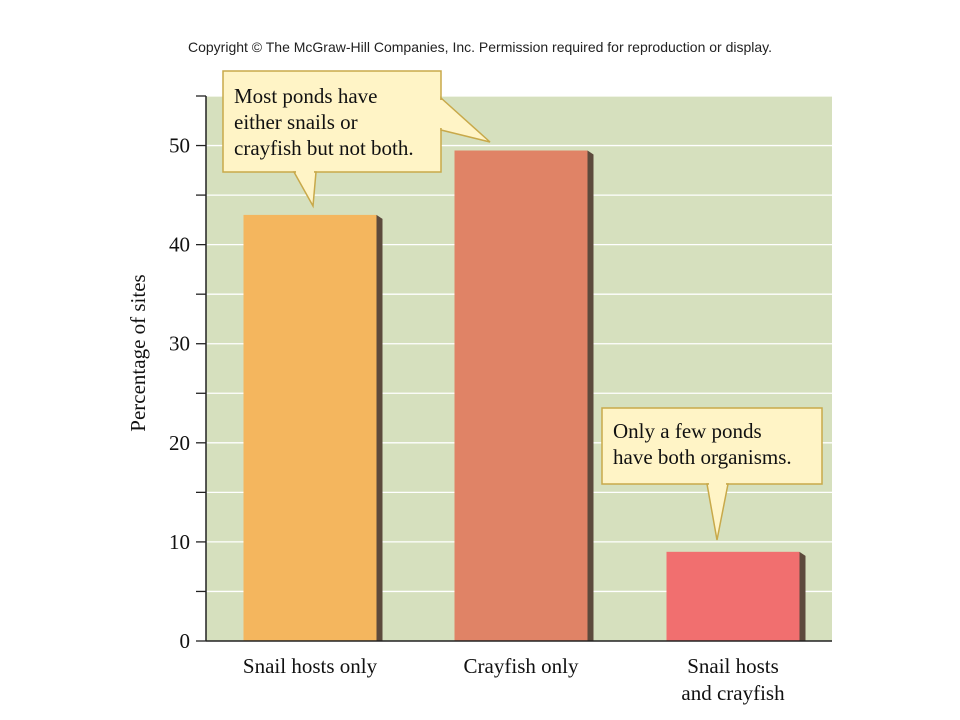 This screenshot has height=720, width=960. I want to click on y-axis-label: Percentage of sites, so click(138, 352).